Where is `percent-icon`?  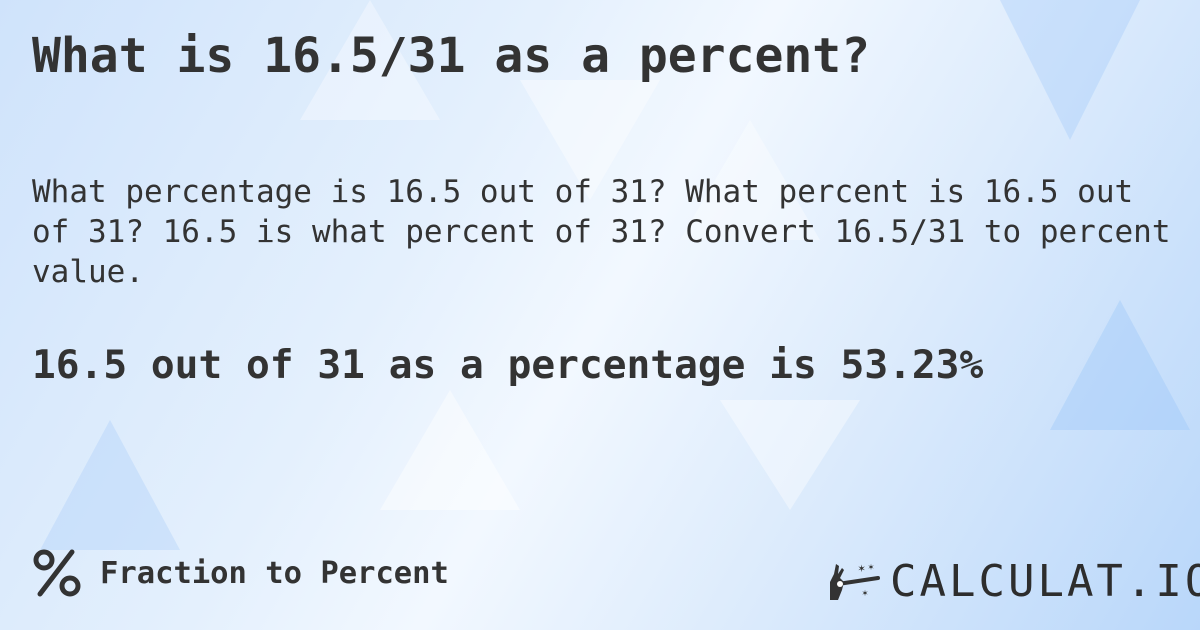 percent-icon is located at coordinates (57, 573).